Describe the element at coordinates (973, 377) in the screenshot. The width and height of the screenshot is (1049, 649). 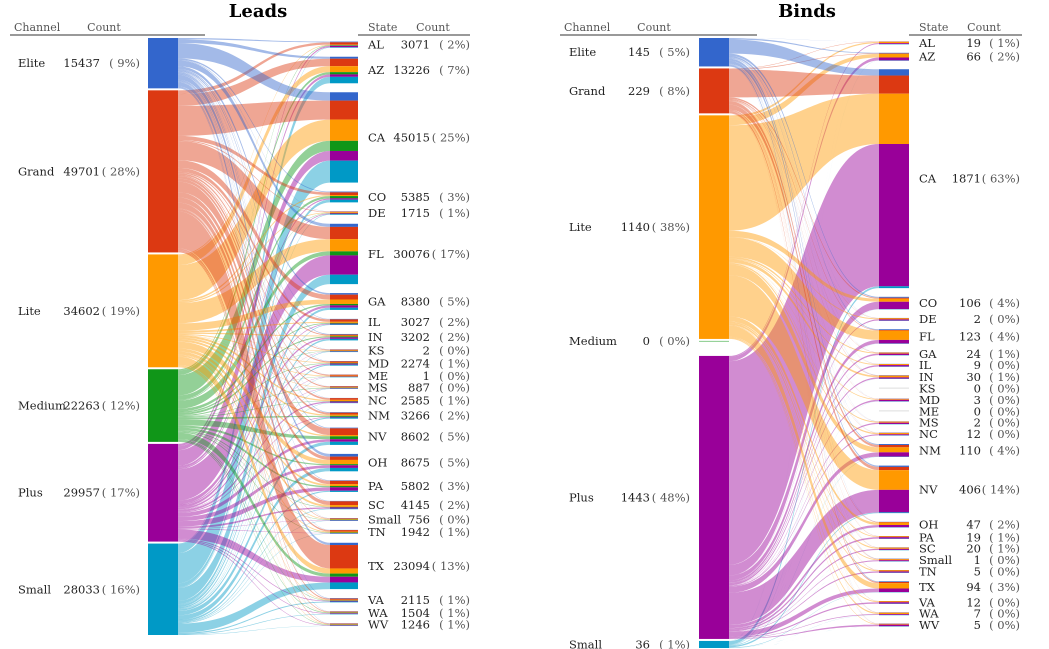
I see `state-count: 30` at that location.